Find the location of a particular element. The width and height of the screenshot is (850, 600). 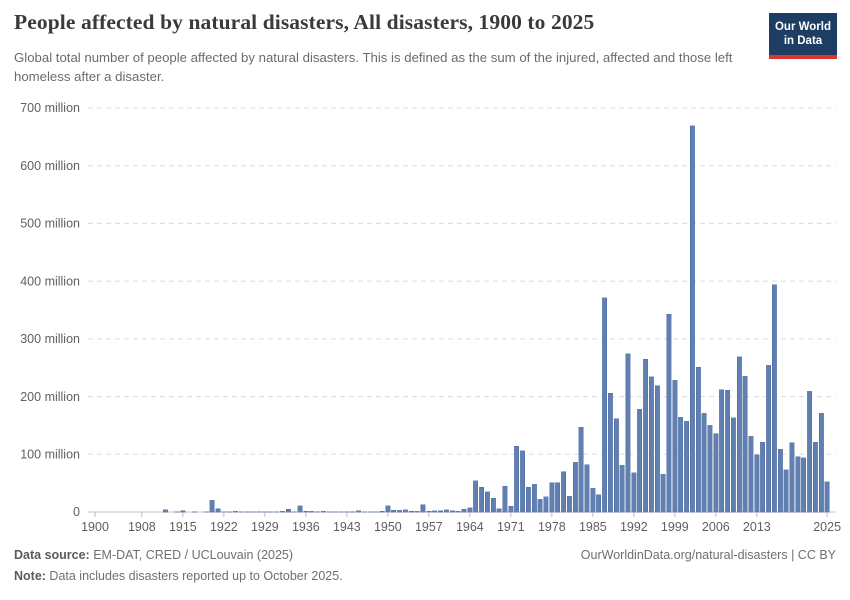

bar-1997 is located at coordinates (663, 493).